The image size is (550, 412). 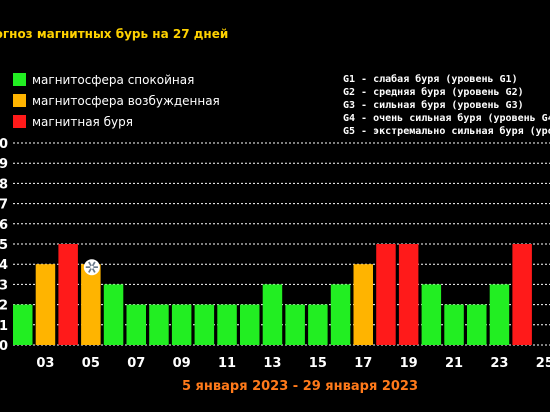 What do you see at coordinates (182, 363) in the screenshot?
I see `x-tick-label: 09` at bounding box center [182, 363].